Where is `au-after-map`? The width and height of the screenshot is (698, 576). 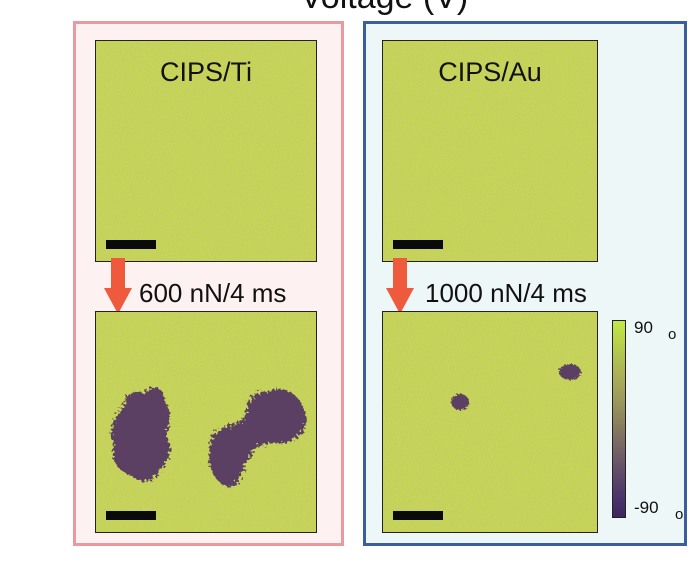
au-after-map is located at coordinates (490, 422).